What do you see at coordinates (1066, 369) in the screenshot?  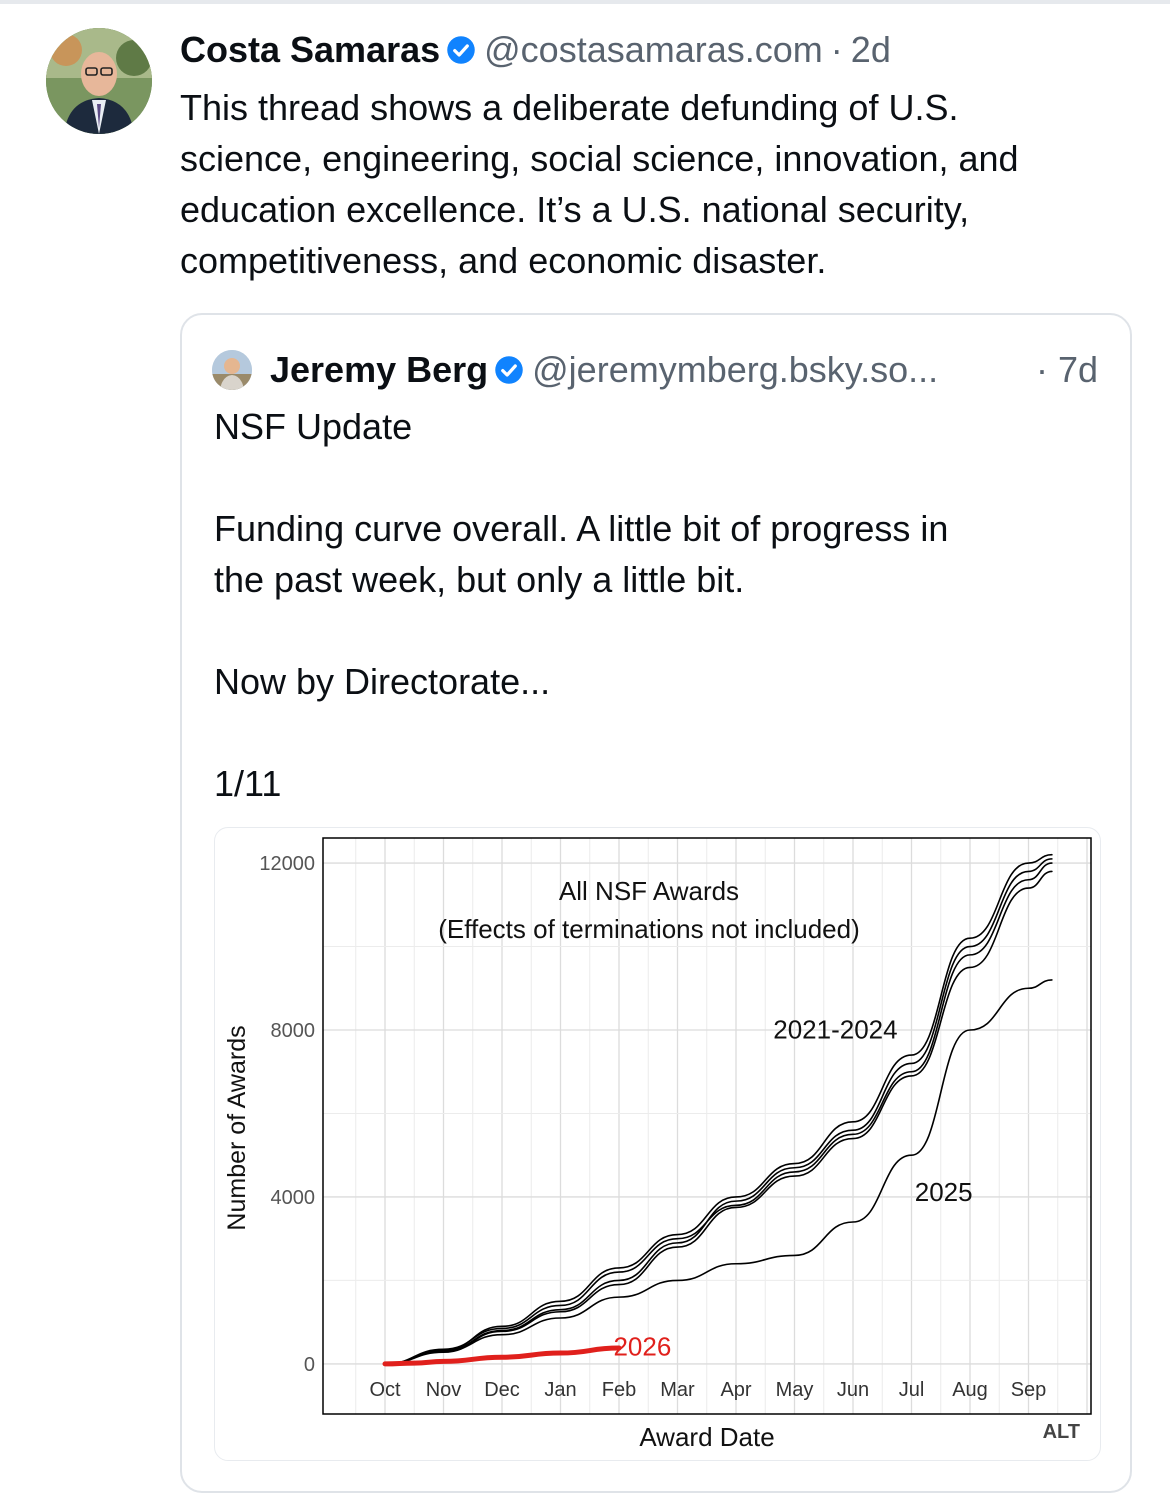 I see `quoted-post-time: · 7d` at bounding box center [1066, 369].